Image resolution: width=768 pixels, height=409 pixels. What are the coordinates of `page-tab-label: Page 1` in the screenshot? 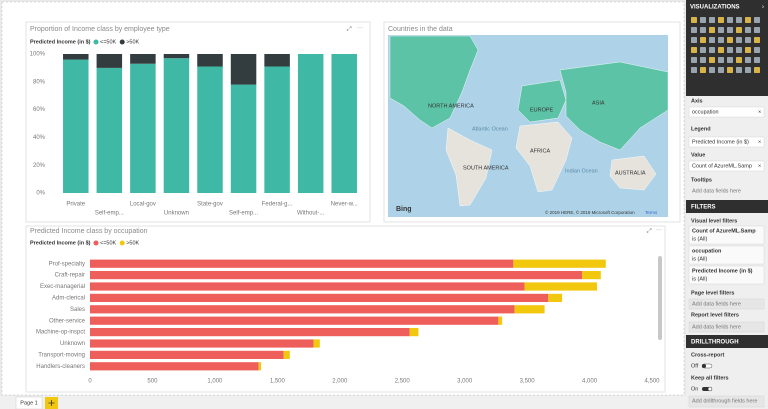 It's located at (28, 403).